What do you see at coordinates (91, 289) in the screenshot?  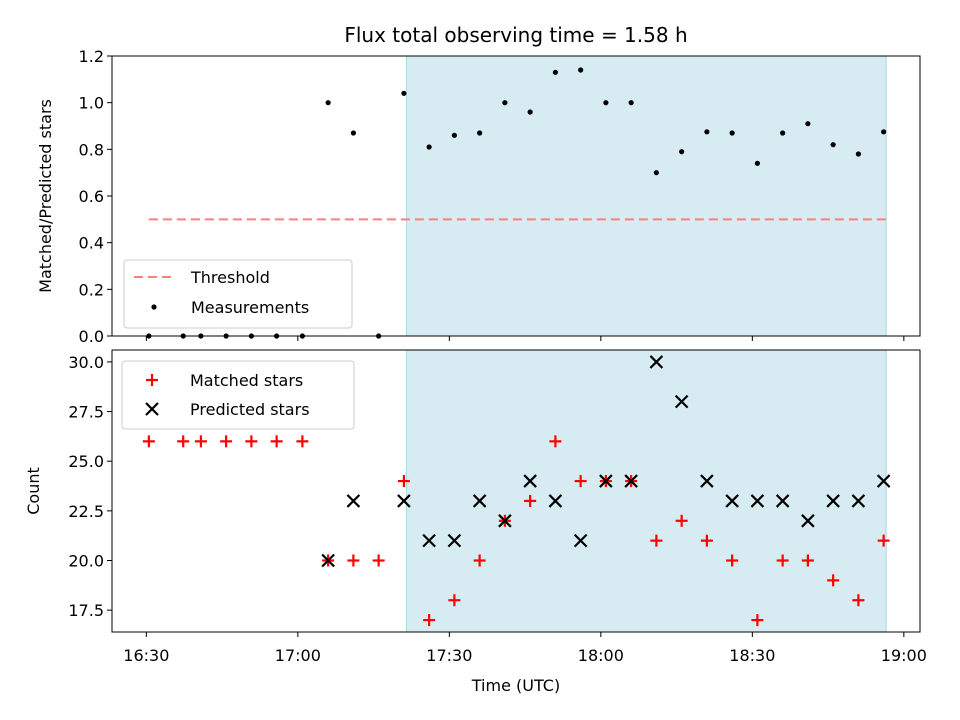 I see `y-tick-label: 0.2` at bounding box center [91, 289].